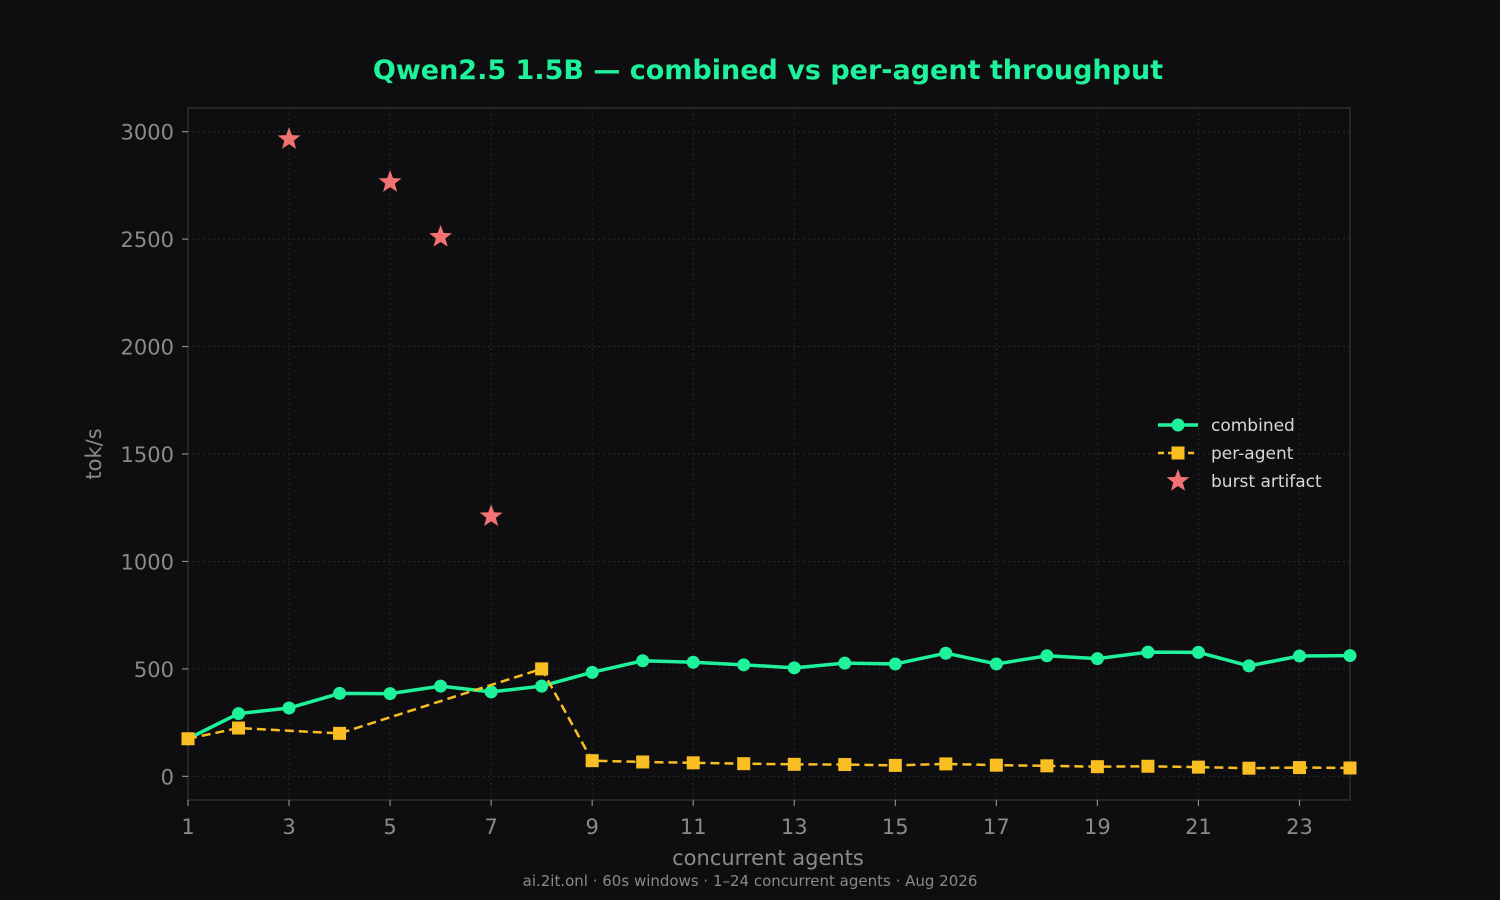 The width and height of the screenshot is (1500, 900). What do you see at coordinates (794, 827) in the screenshot?
I see `x-tick-label: 13` at bounding box center [794, 827].